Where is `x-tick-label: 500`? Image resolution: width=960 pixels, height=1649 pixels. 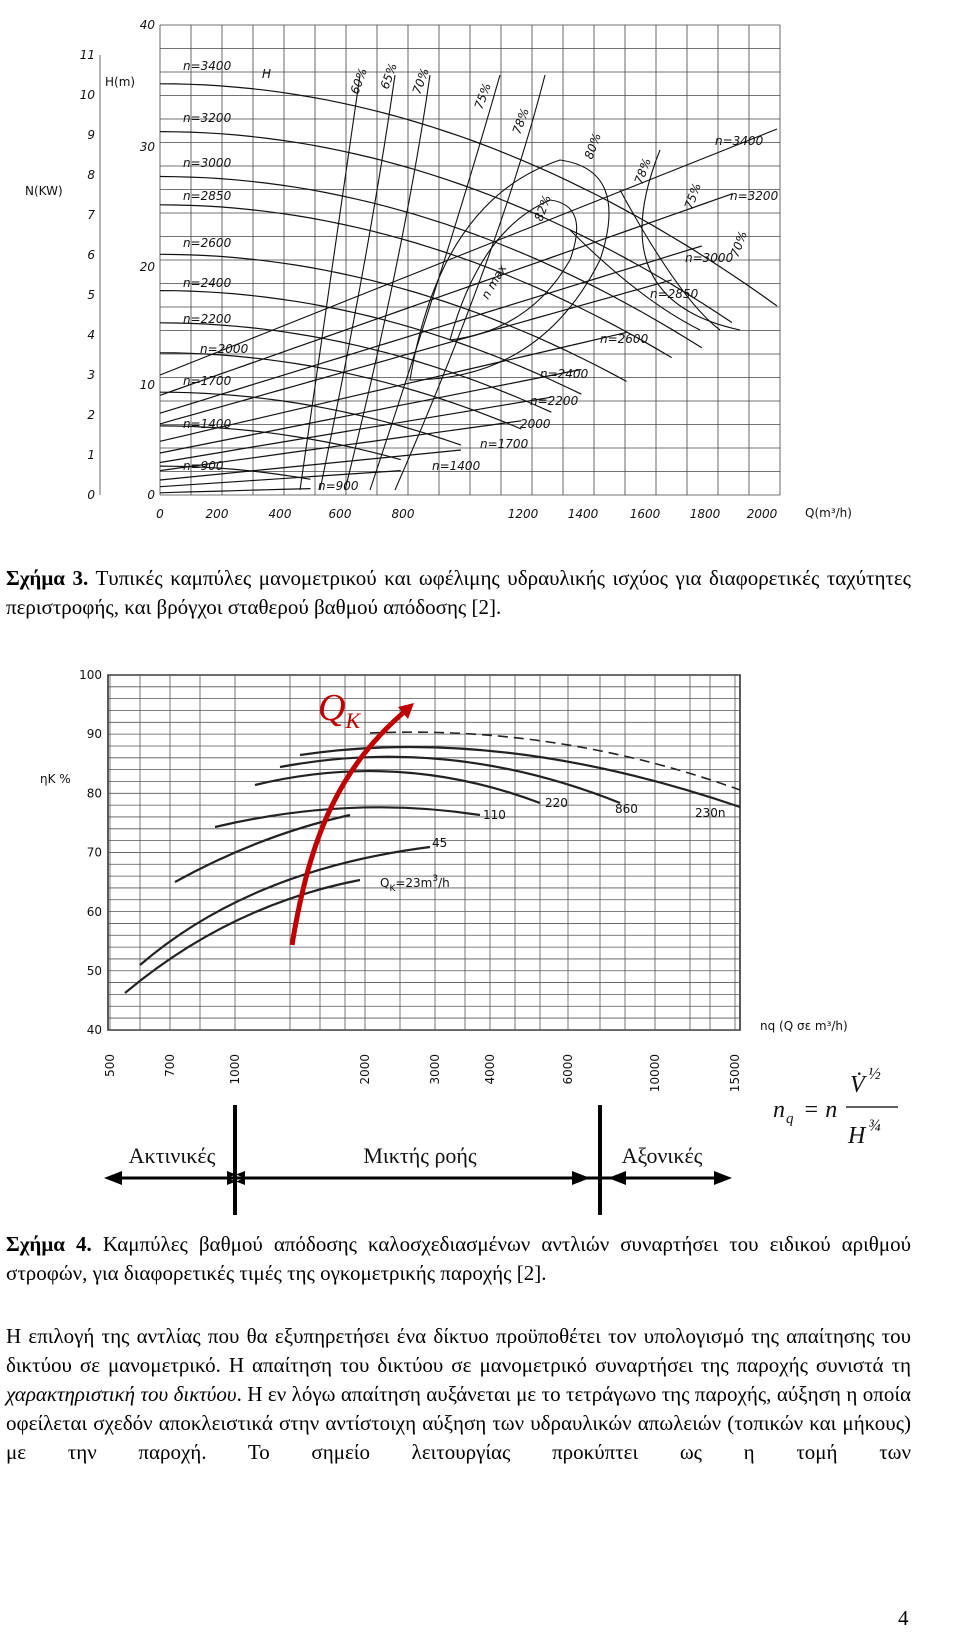 x-tick-label: 500 is located at coordinates (110, 1065).